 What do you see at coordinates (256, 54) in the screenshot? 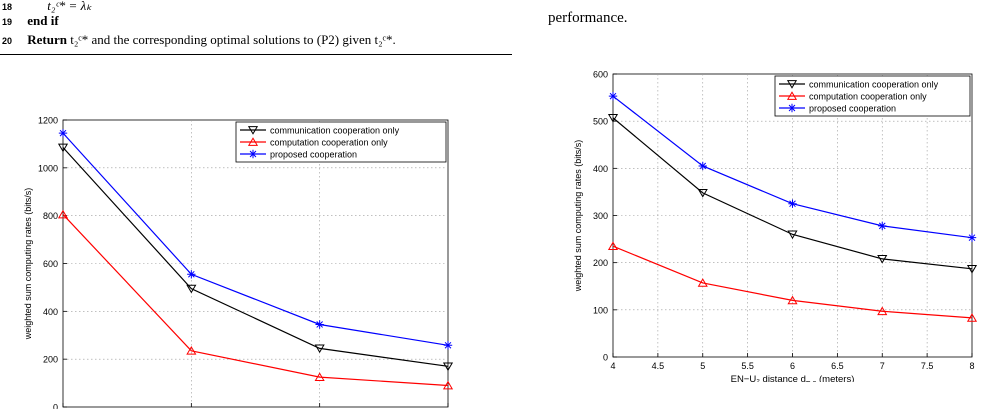
I see `algorithm-bottom-rule` at bounding box center [256, 54].